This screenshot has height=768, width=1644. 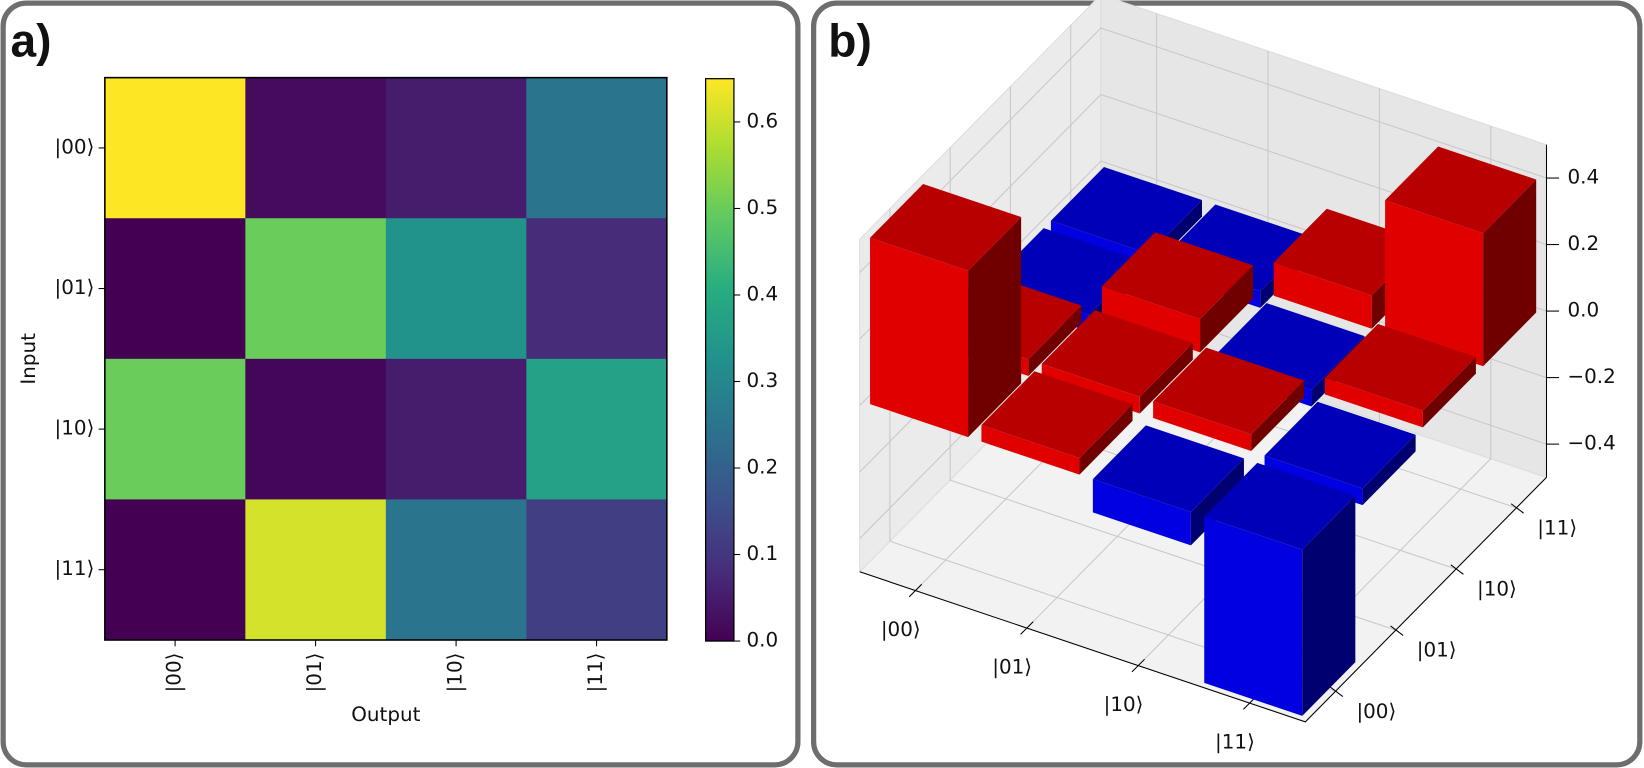 What do you see at coordinates (1583, 243) in the screenshot?
I see `z-tick-label: 0.2` at bounding box center [1583, 243].